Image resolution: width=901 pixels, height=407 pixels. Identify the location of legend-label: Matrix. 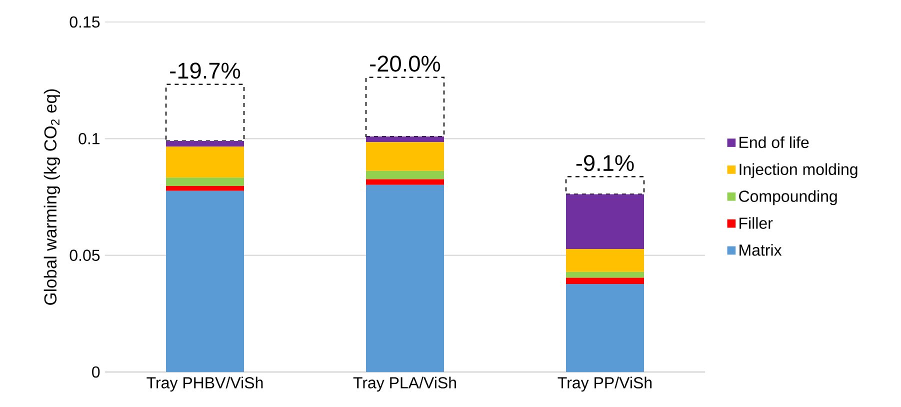
(761, 250).